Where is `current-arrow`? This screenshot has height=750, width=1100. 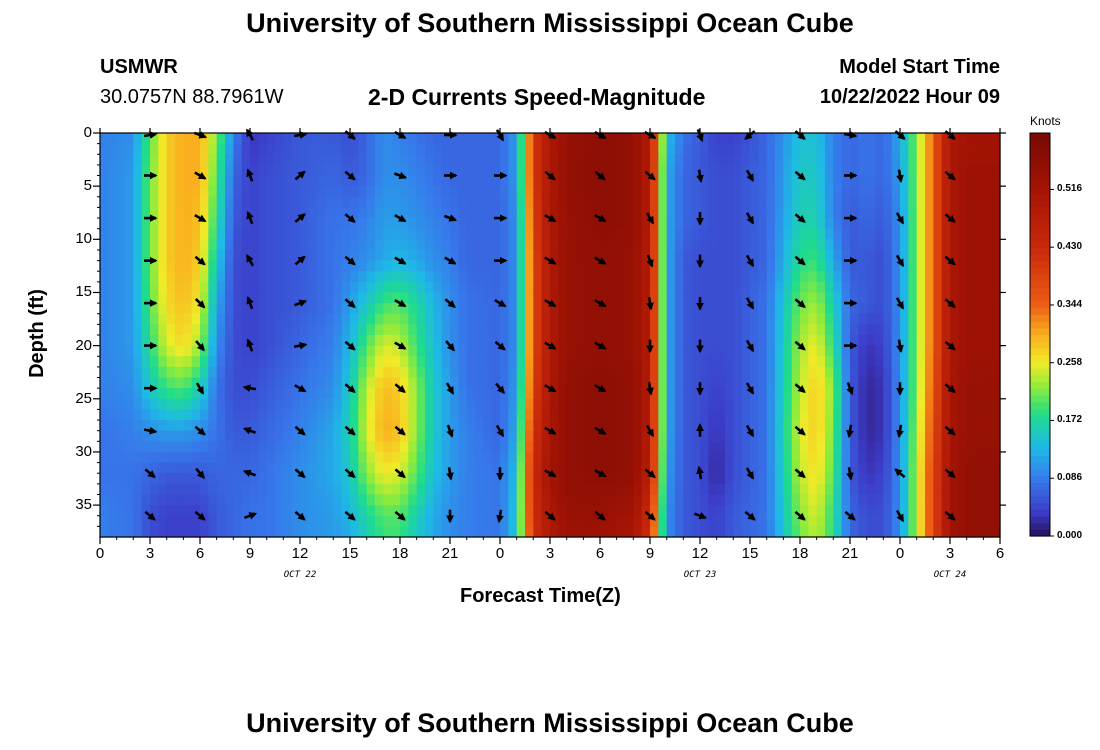 current-arrow is located at coordinates (200, 430).